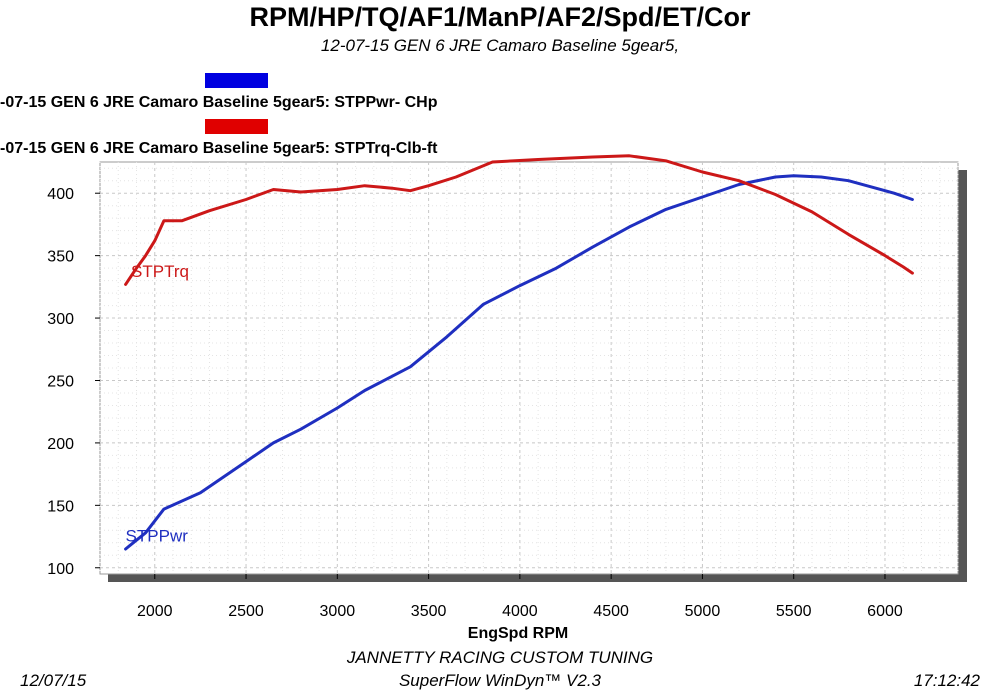  Describe the element at coordinates (520, 611) in the screenshot. I see `x-tick-label: 4000` at that location.